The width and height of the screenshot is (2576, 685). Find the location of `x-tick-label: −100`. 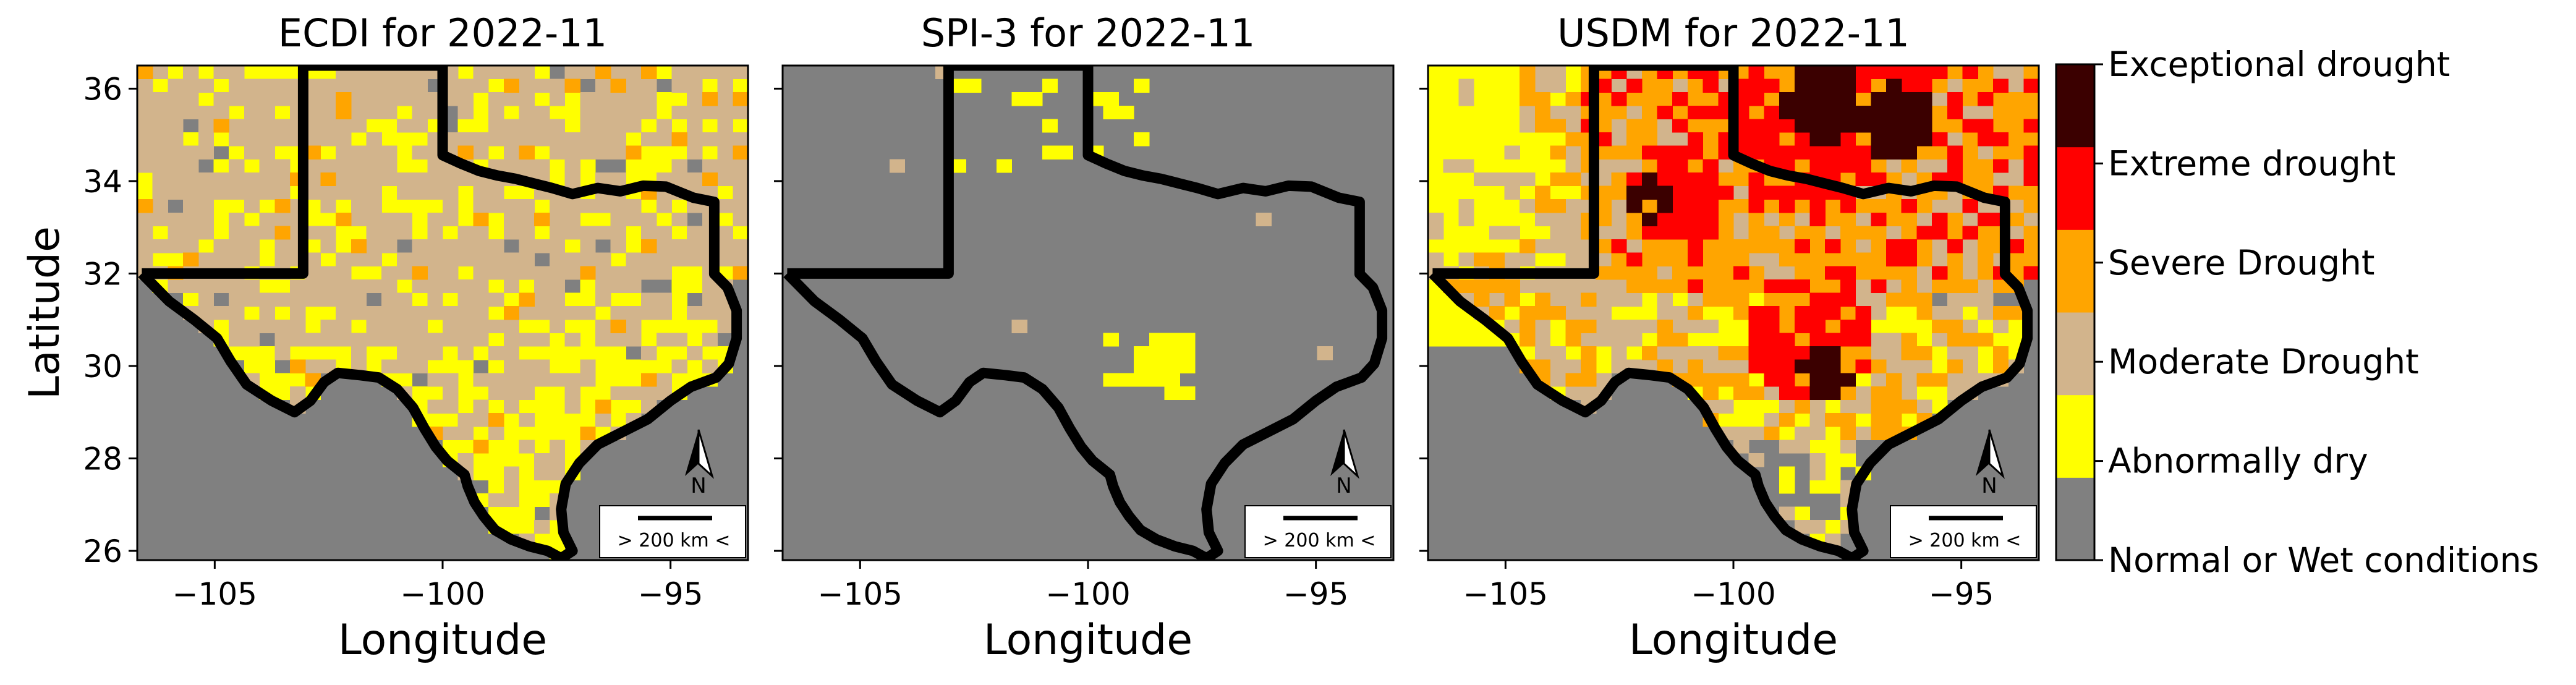

x-tick-label: −100 is located at coordinates (442, 594).